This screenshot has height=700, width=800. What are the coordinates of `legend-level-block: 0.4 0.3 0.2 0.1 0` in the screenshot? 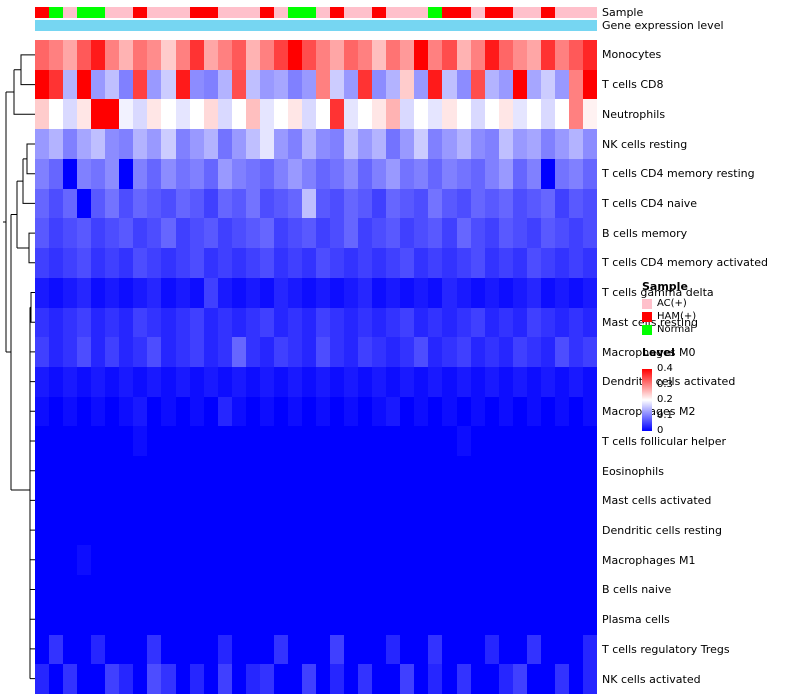 It's located at (717, 400).